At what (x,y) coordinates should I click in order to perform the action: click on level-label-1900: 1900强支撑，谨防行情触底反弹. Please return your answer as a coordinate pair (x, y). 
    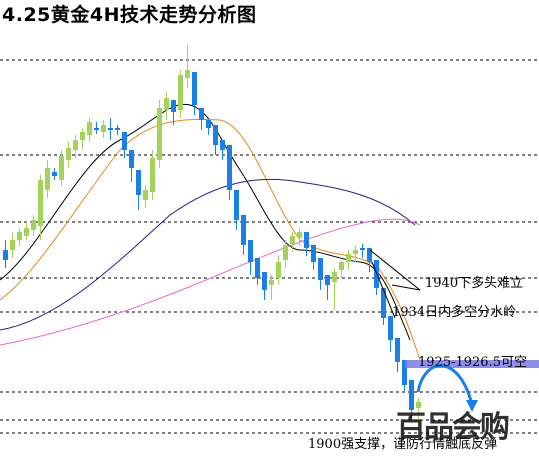
    Looking at the image, I should click on (402, 444).